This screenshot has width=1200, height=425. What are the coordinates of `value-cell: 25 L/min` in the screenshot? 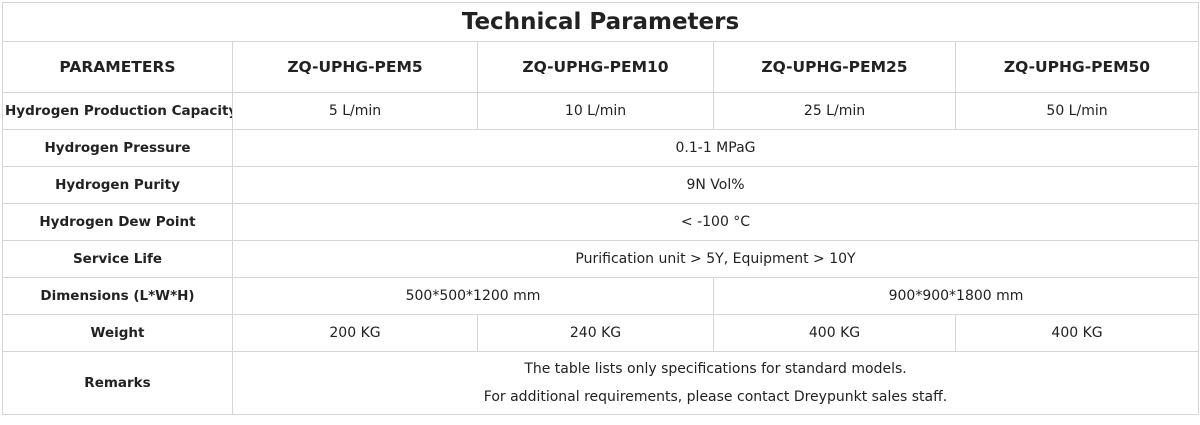 It's located at (834, 111).